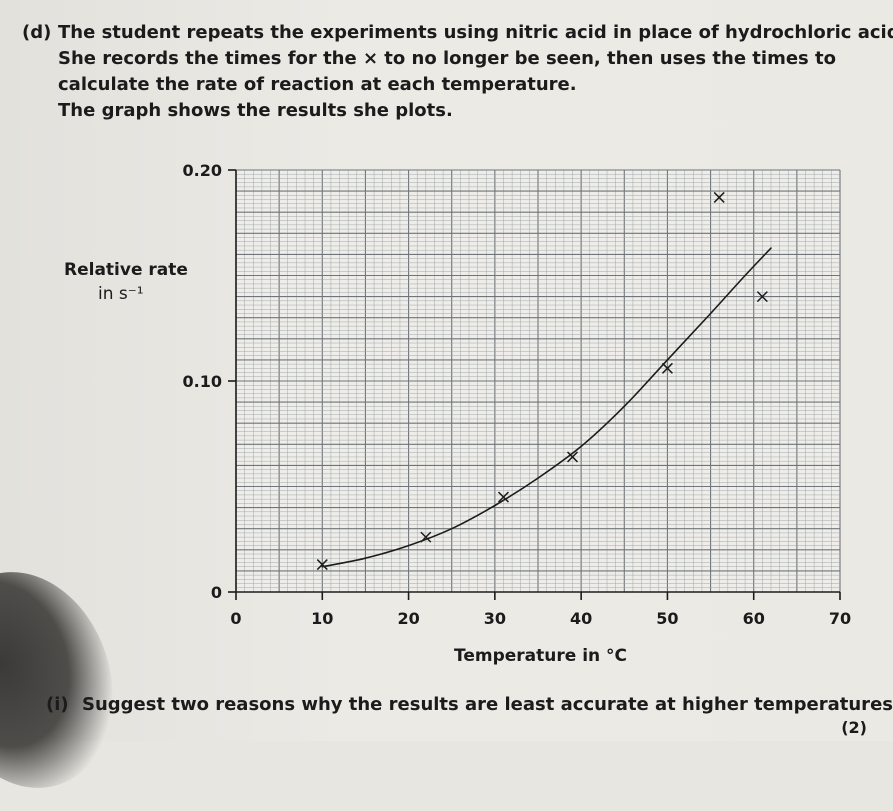 The image size is (893, 811). What do you see at coordinates (121, 294) in the screenshot?
I see `y-axis-unit: in s⁻¹` at bounding box center [121, 294].